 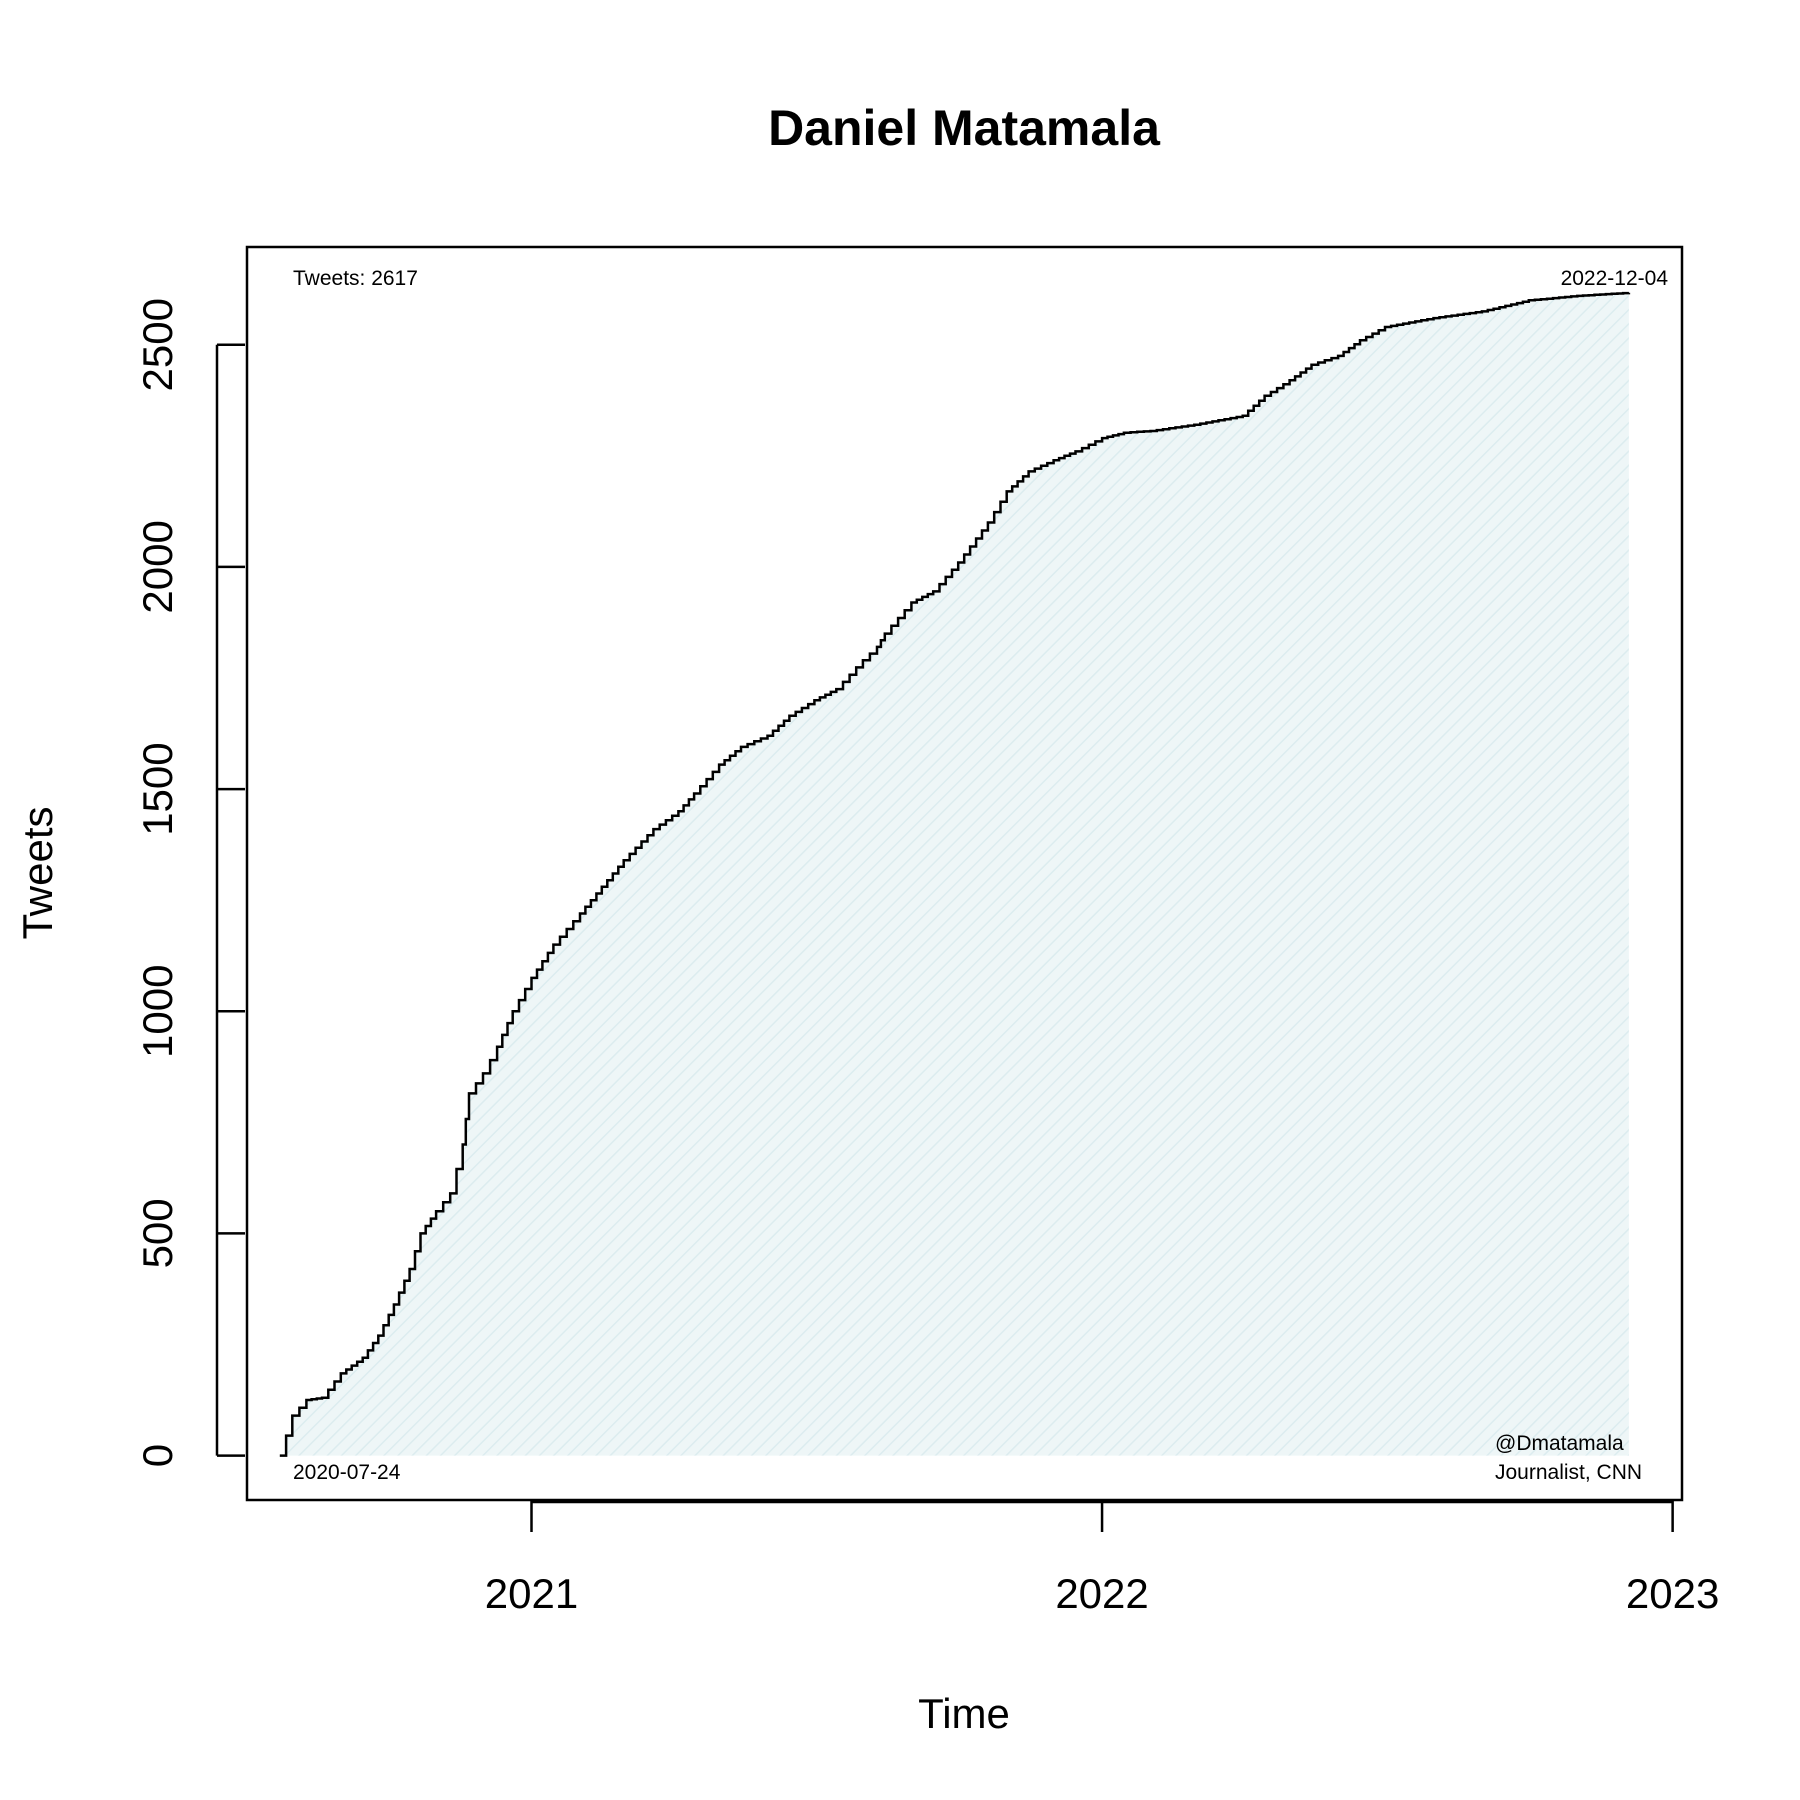 What do you see at coordinates (964, 128) in the screenshot?
I see `chart-title: Daniel Matamala` at bounding box center [964, 128].